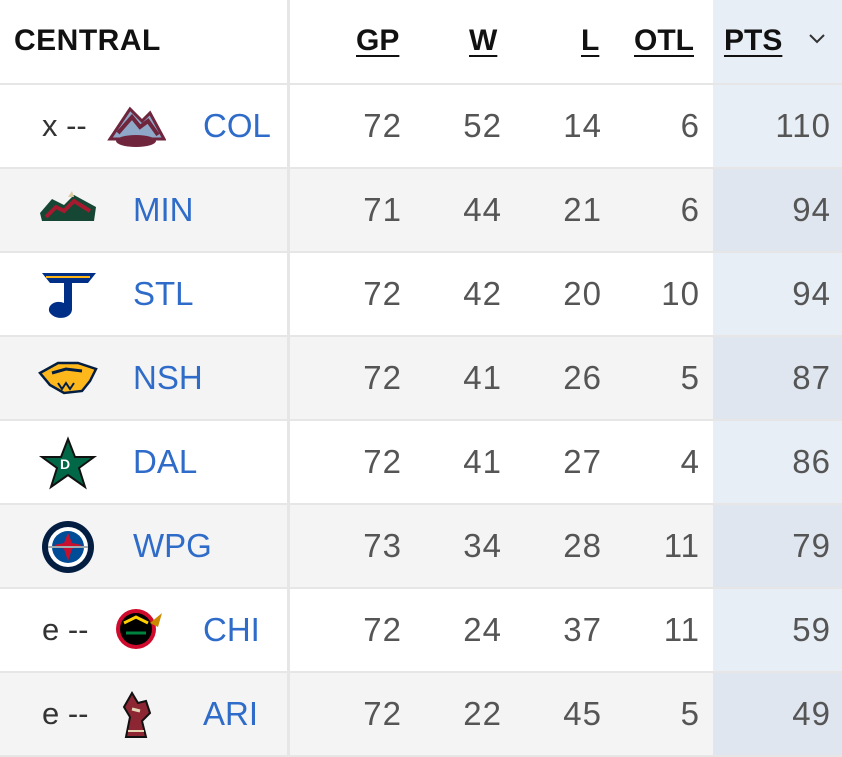 Image resolution: width=842 pixels, height=757 pixels. I want to click on team-cell: STL, so click(145, 294).